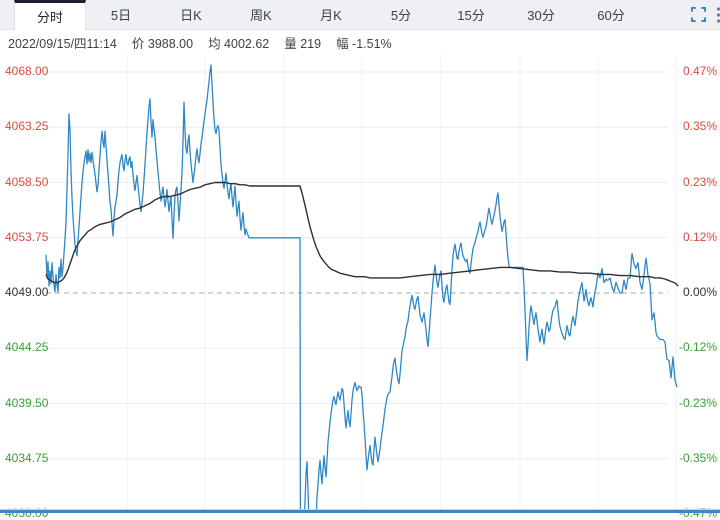  Describe the element at coordinates (191, 15) in the screenshot. I see `tab-day-k: 日K` at that location.